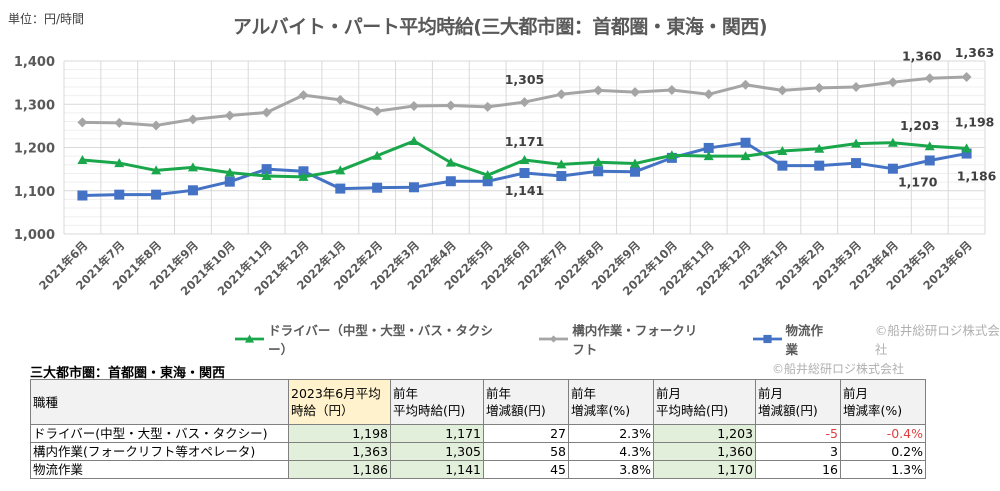  Describe the element at coordinates (704, 433) in the screenshot. I see `cell-prev-month: 1,203` at that location.